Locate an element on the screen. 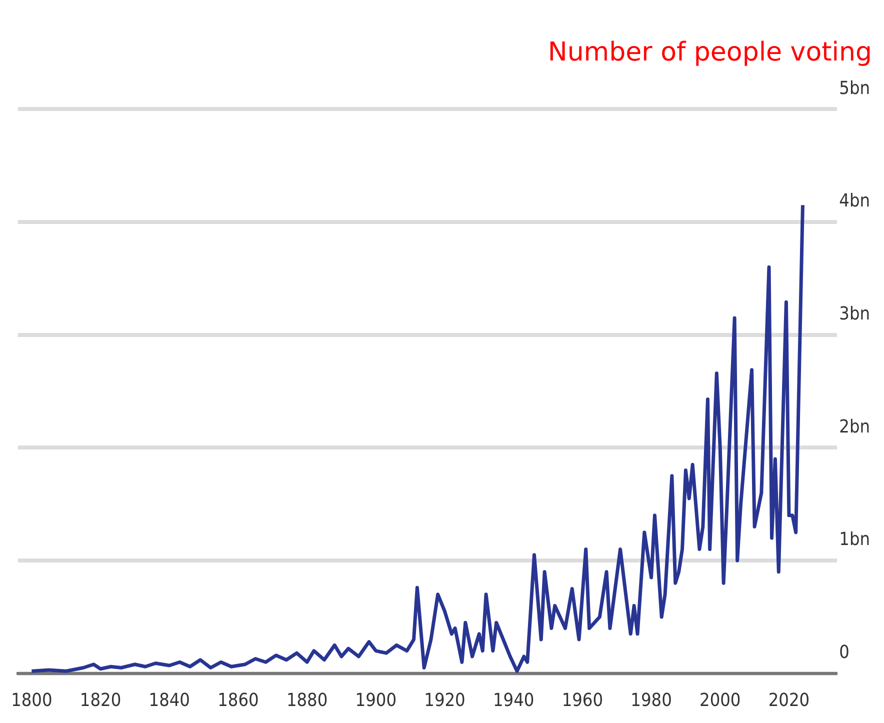  x-tick-label: 1960 is located at coordinates (583, 700).